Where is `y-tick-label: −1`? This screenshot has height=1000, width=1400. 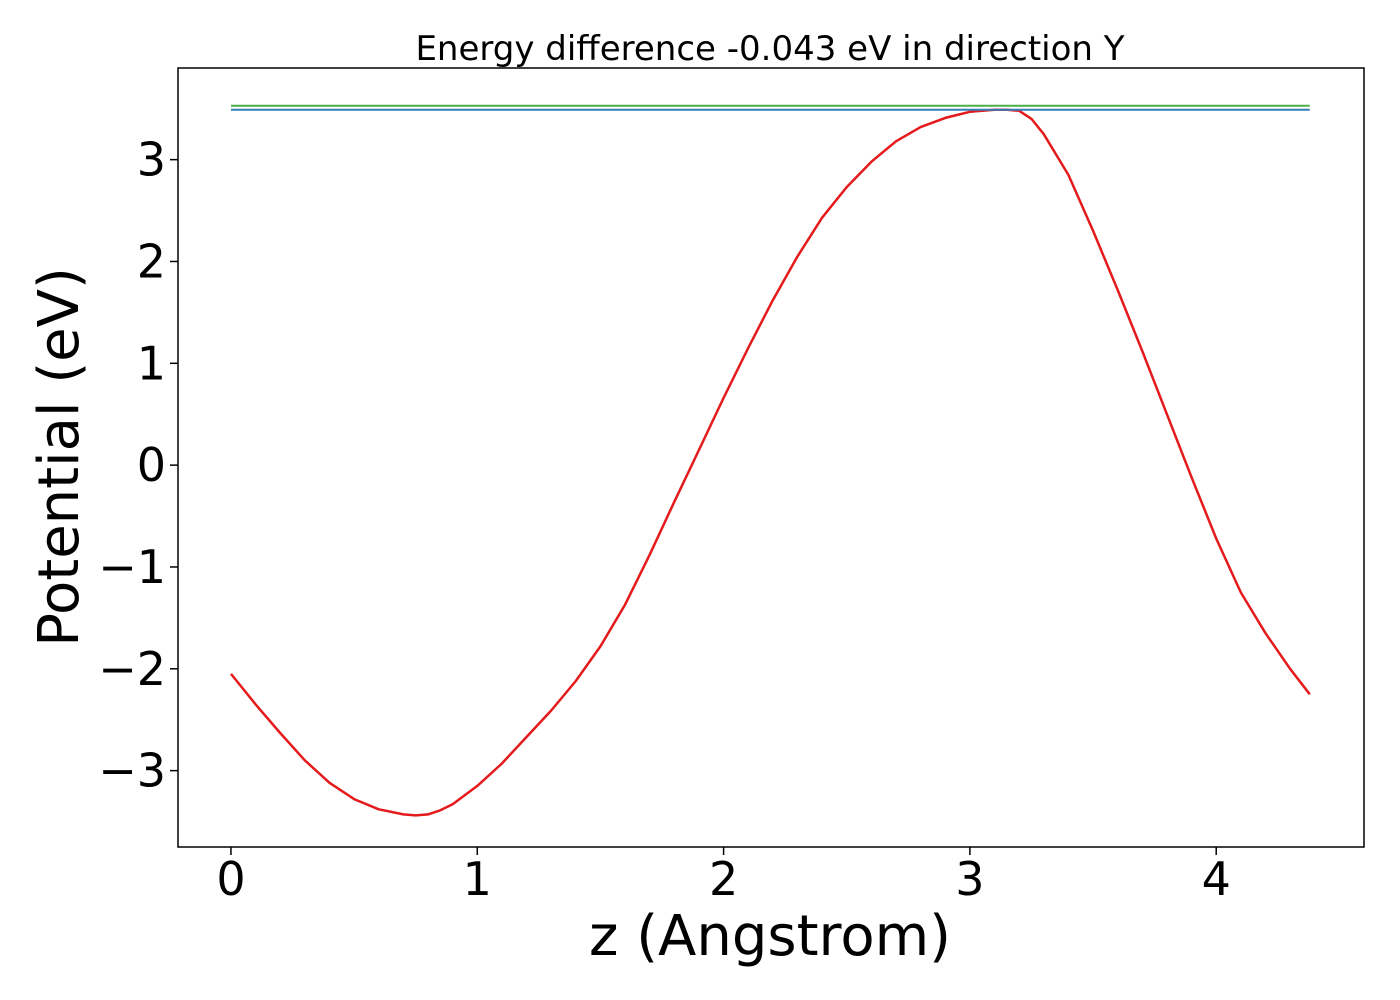 y-tick-label: −1 is located at coordinates (132, 567).